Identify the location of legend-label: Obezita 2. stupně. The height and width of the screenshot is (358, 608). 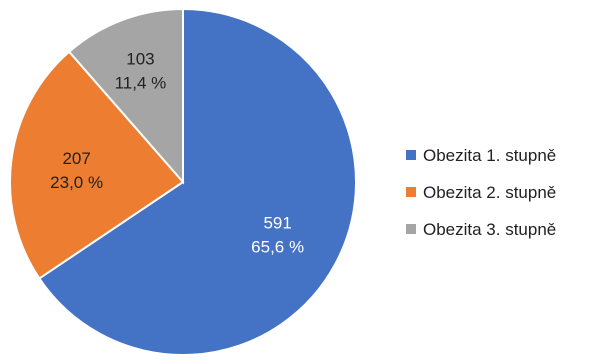
(489, 192).